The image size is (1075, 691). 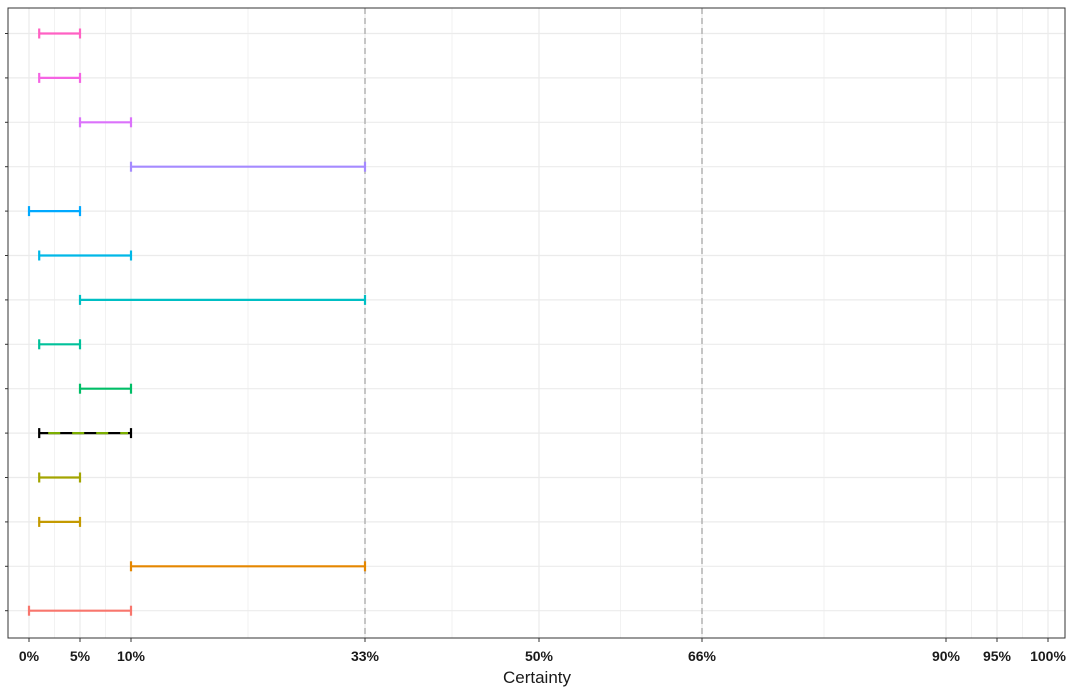 I want to click on x-tick-label: 90%, so click(x=946, y=656).